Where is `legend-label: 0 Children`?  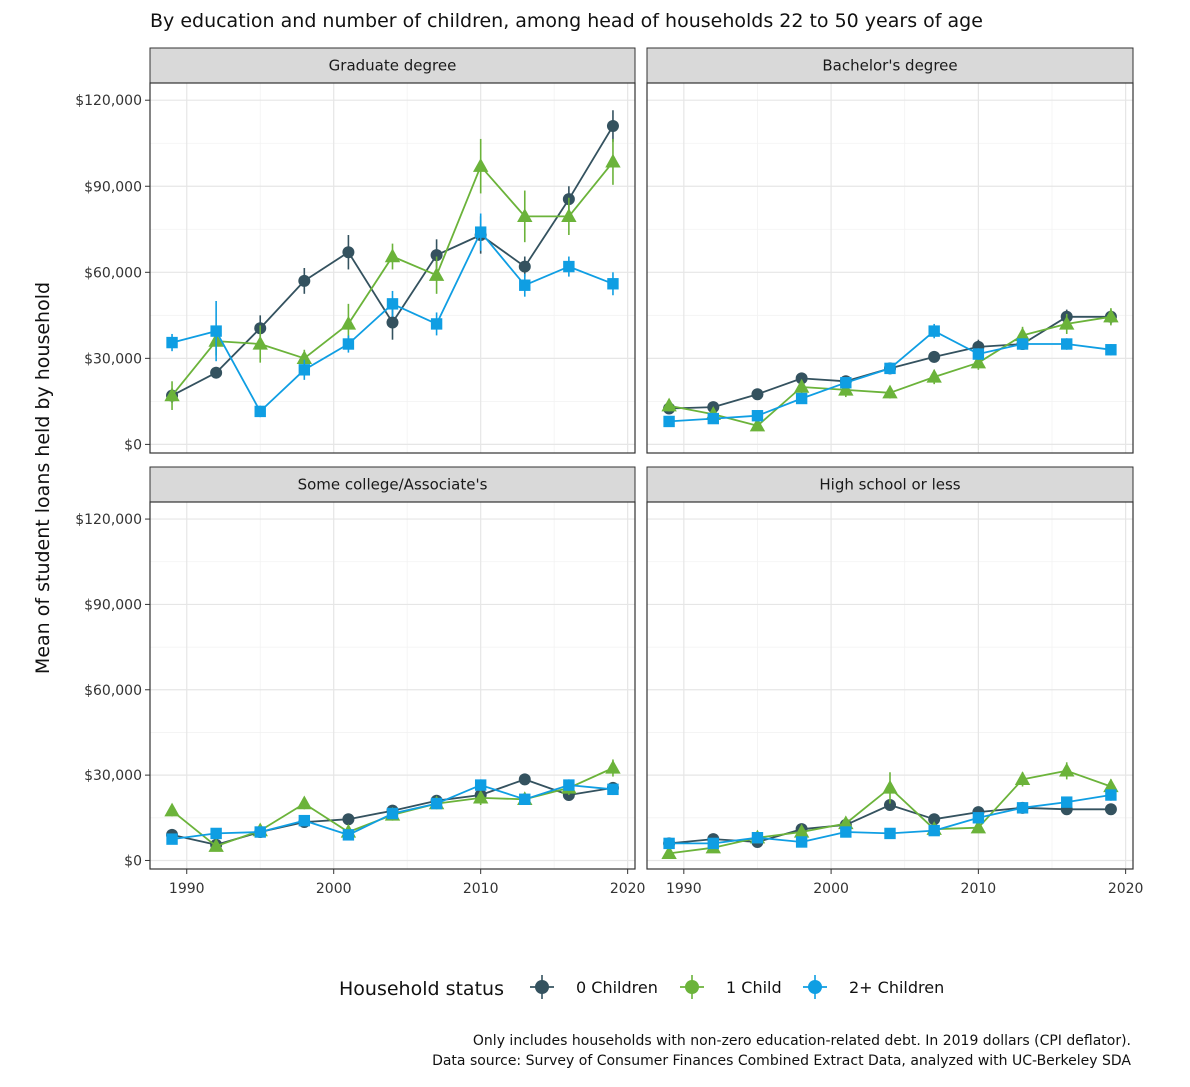
legend-label: 0 Children is located at coordinates (617, 987).